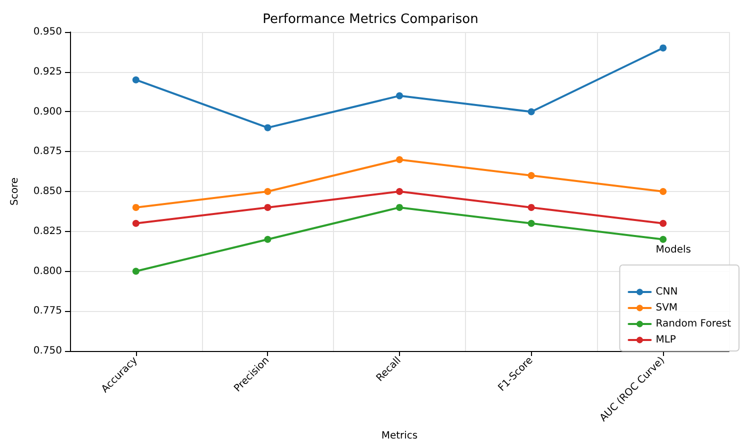  Describe the element at coordinates (47, 112) in the screenshot. I see `y-tick-label: 0.900` at that location.